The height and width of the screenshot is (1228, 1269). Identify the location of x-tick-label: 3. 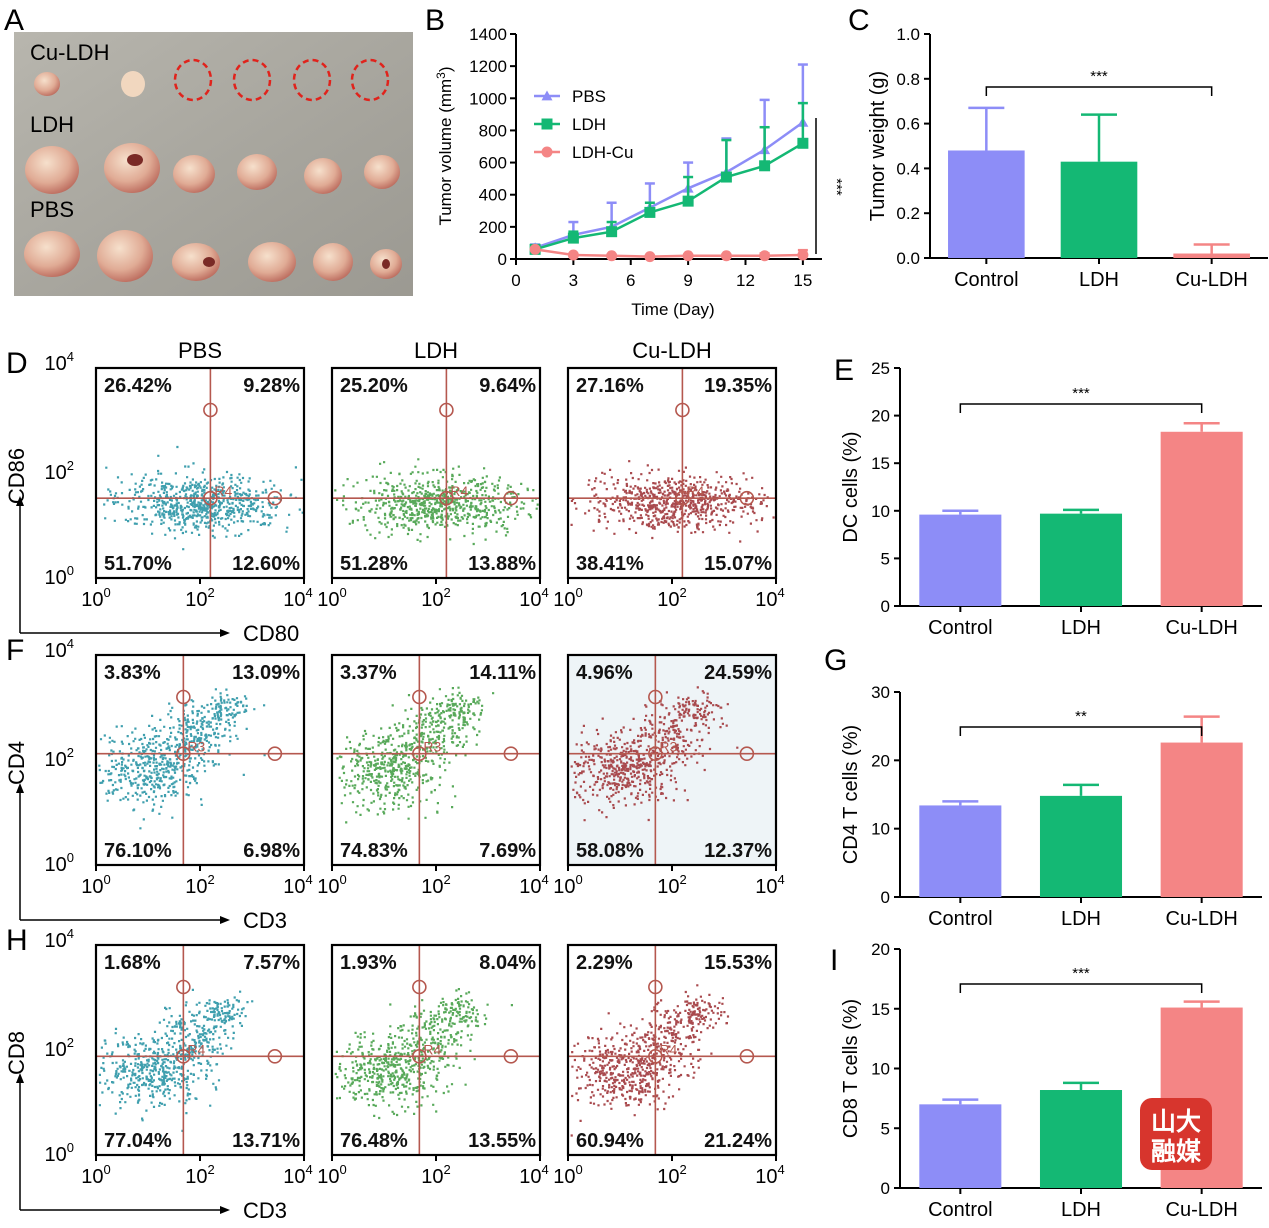
(573, 280).